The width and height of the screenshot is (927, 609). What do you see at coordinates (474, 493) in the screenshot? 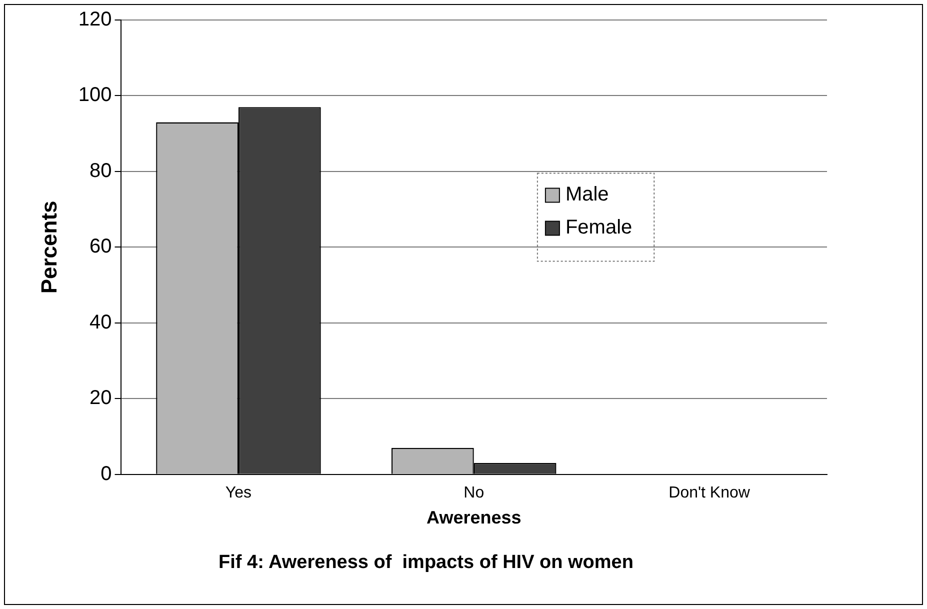
I see `x-tick-label: No` at bounding box center [474, 493].